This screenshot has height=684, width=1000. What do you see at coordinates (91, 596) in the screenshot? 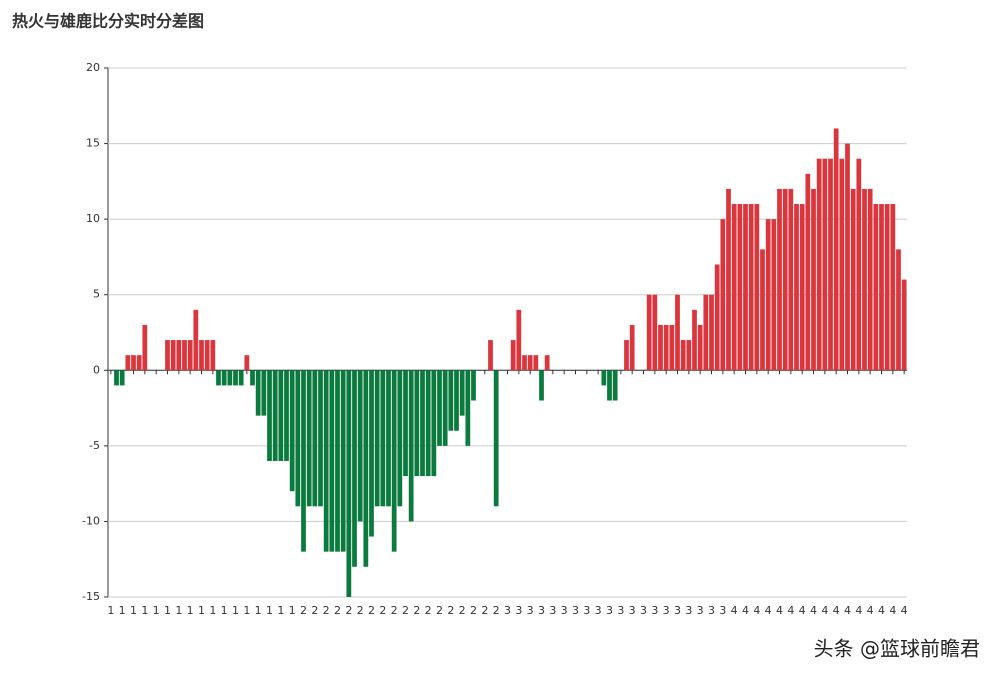
I see `y-tick-label: -15` at bounding box center [91, 596].